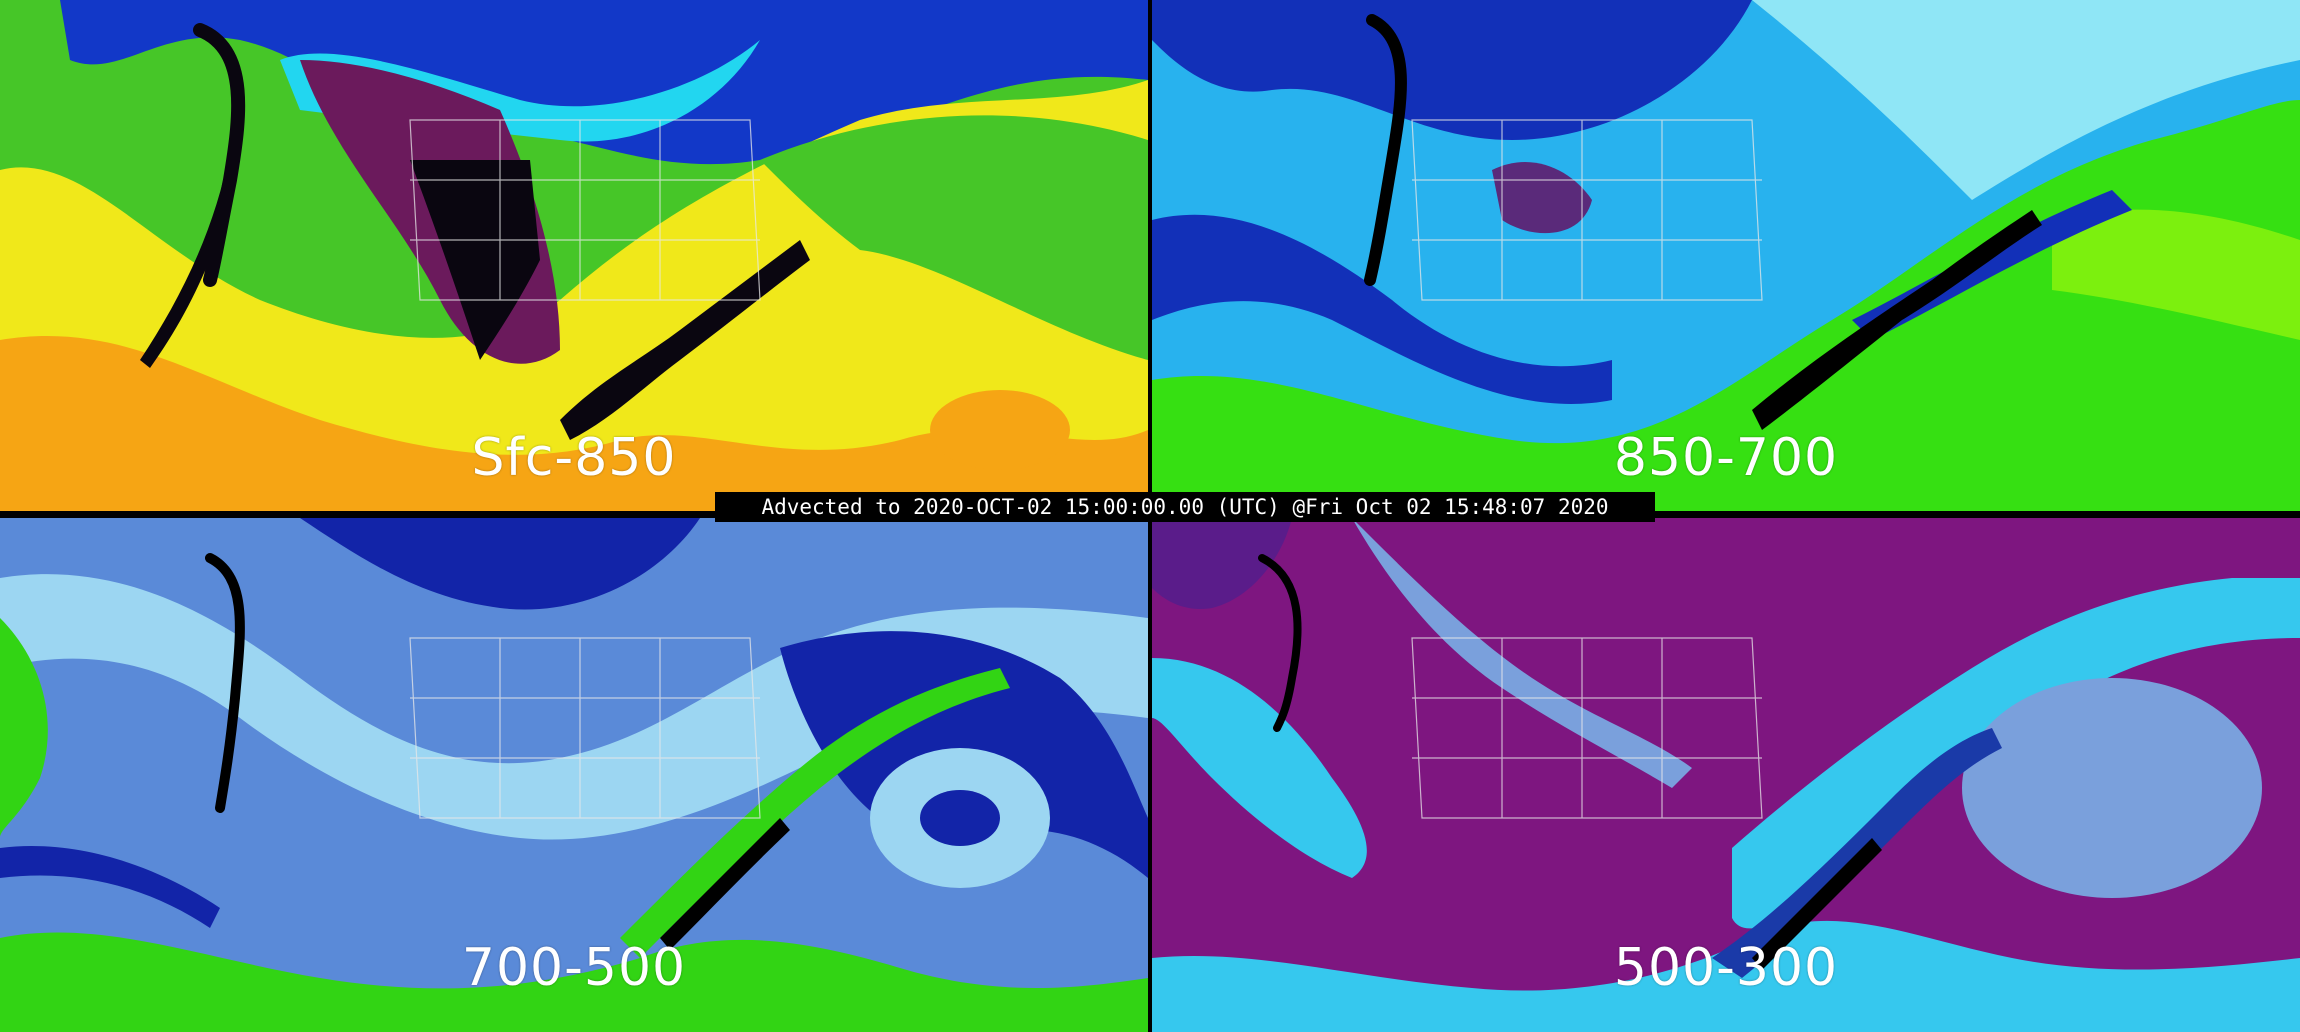 This screenshot has width=2300, height=1032. What do you see at coordinates (574, 458) in the screenshot?
I see `layer-label: Sfc-850` at bounding box center [574, 458].